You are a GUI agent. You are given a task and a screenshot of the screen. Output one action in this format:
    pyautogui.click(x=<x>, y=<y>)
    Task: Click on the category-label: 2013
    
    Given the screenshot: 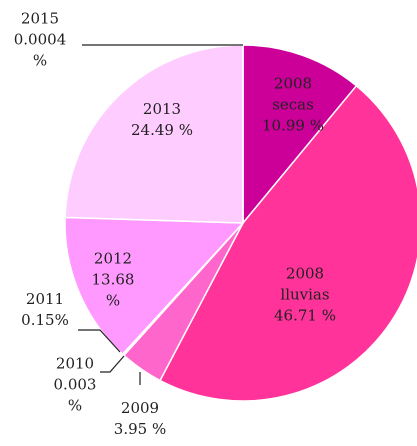 What is the action you would take?
    pyautogui.click(x=162, y=109)
    